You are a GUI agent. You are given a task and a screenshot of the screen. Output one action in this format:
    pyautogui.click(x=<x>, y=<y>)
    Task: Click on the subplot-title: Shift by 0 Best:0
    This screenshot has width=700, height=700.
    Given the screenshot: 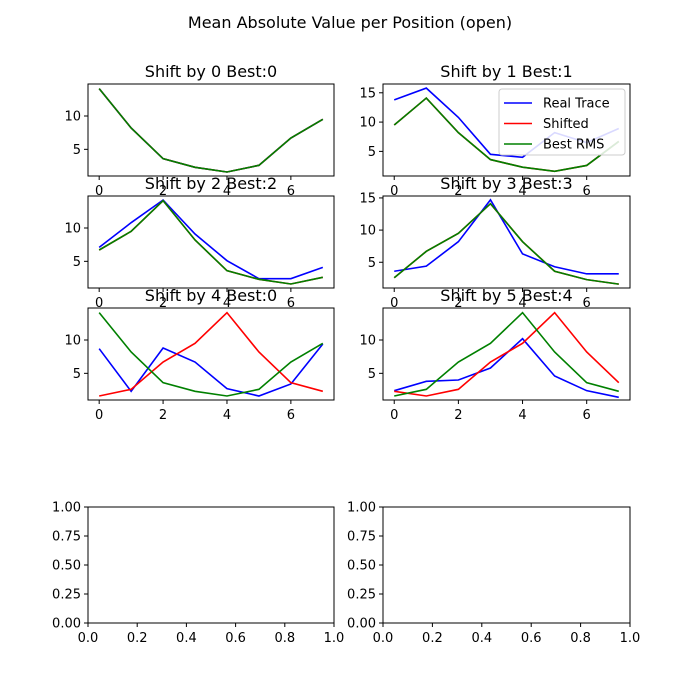 What is the action you would take?
    pyautogui.click(x=211, y=71)
    